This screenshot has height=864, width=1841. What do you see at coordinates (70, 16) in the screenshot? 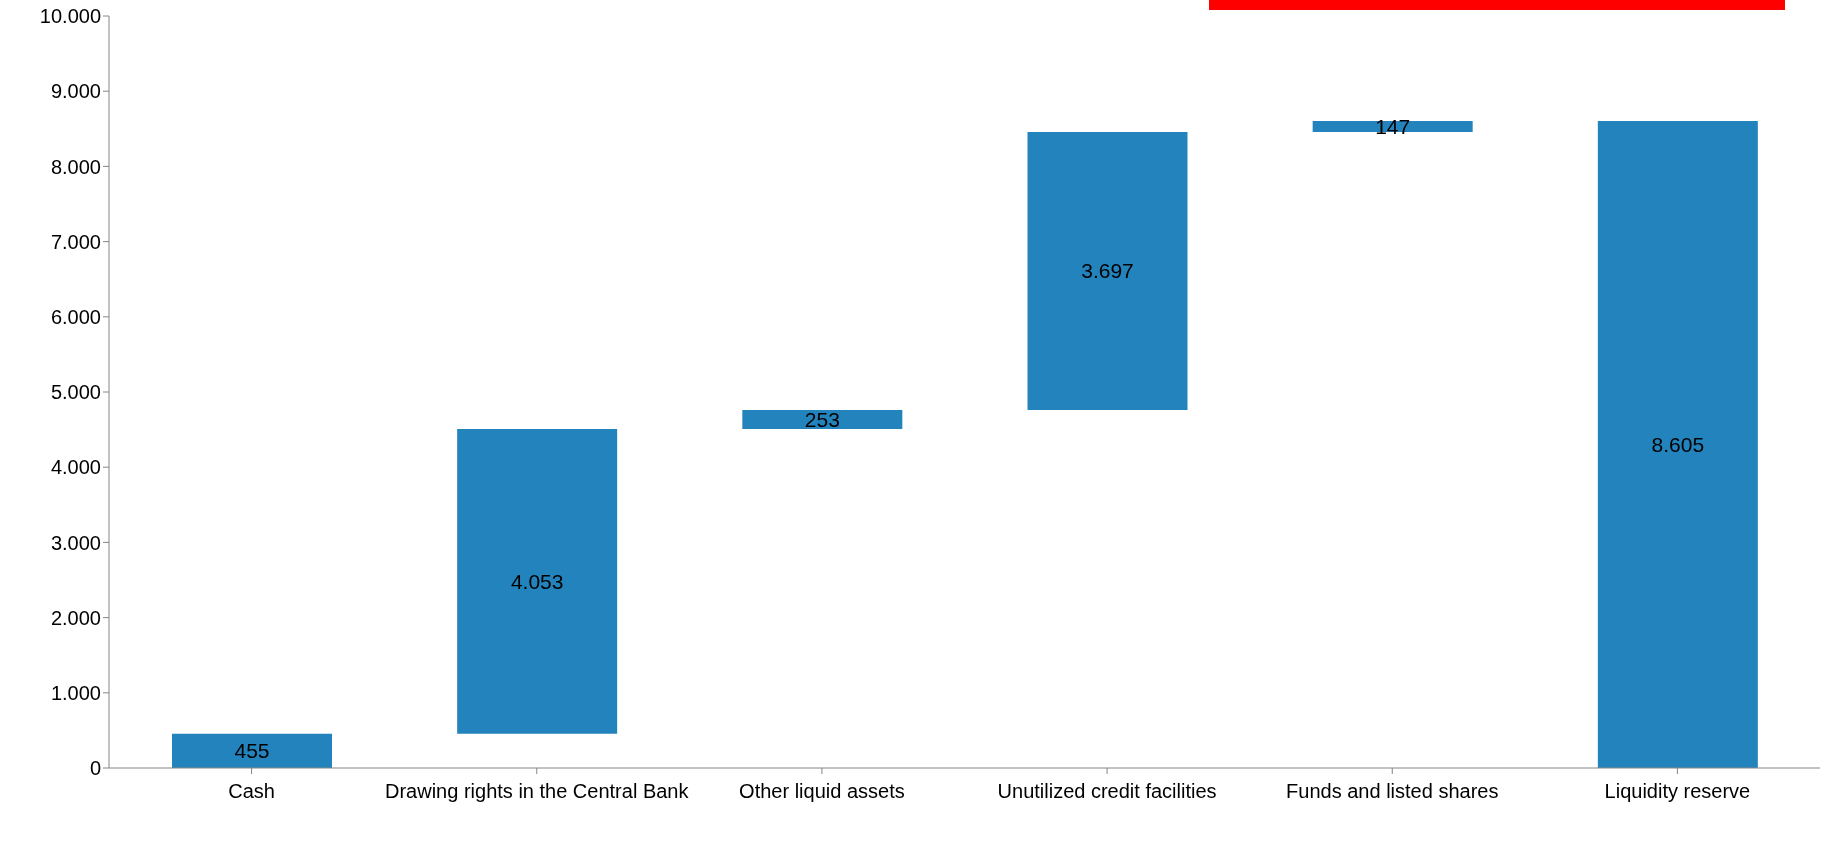
I see `y-tick-label: 10.000` at bounding box center [70, 16].